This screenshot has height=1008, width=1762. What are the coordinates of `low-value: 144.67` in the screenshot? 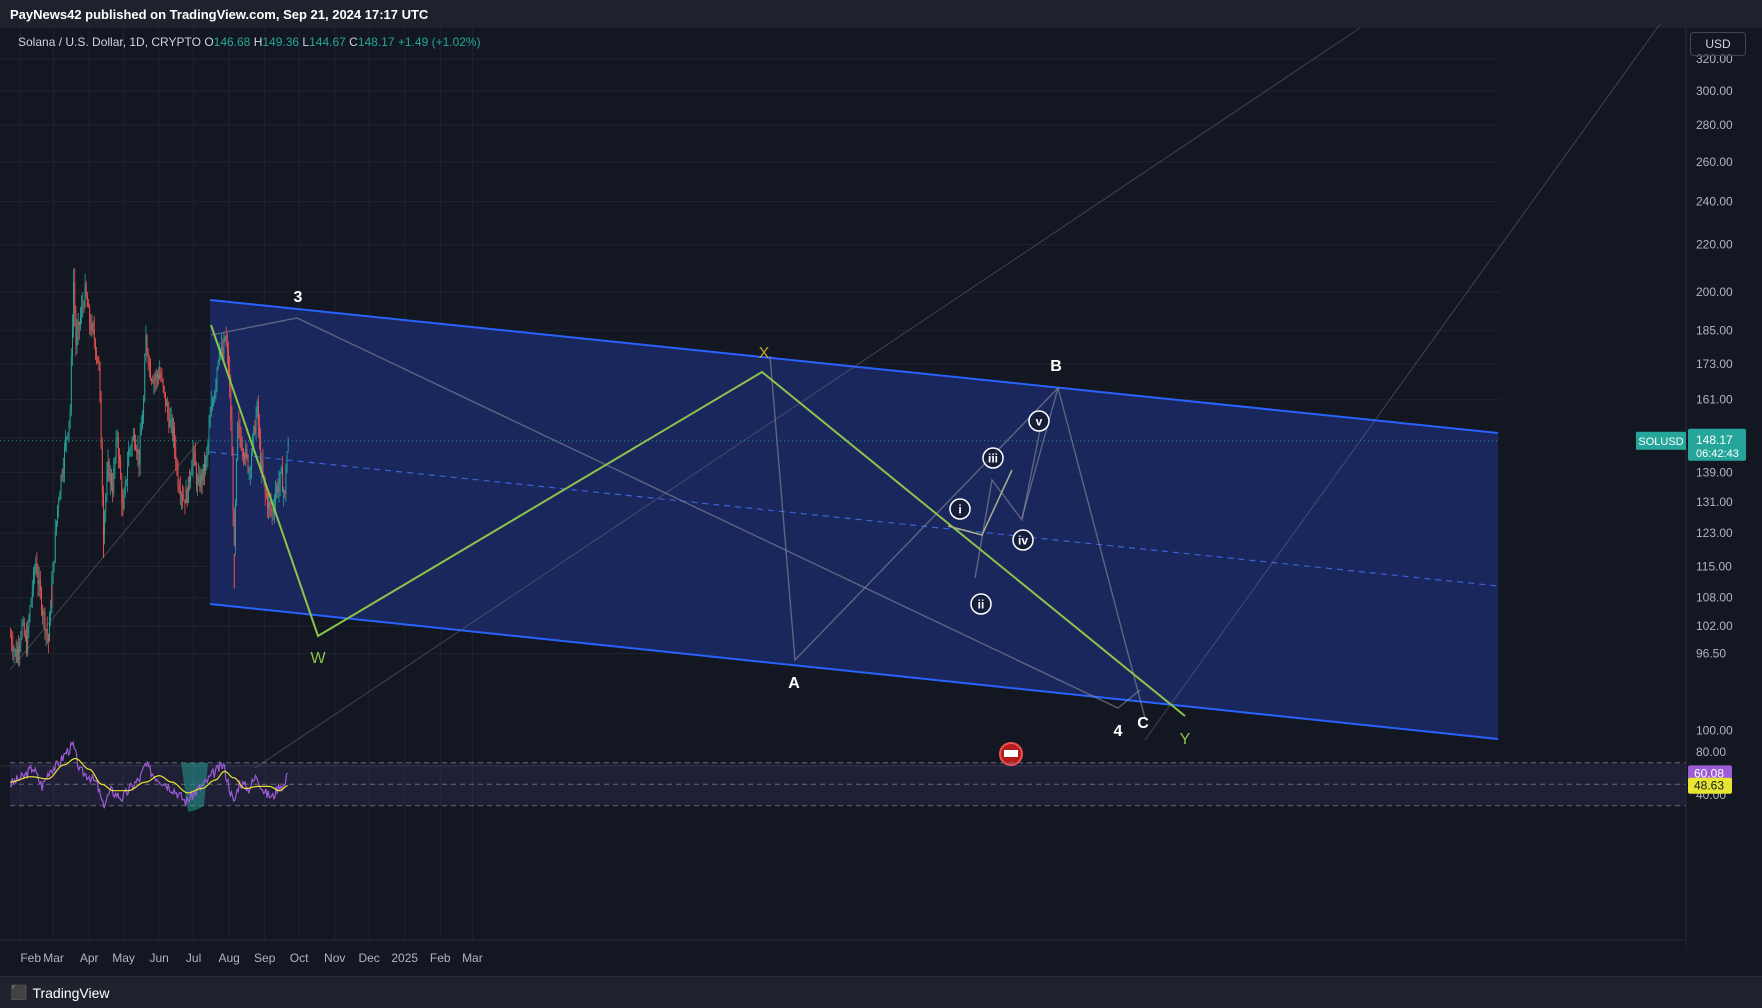 It's located at (327, 42).